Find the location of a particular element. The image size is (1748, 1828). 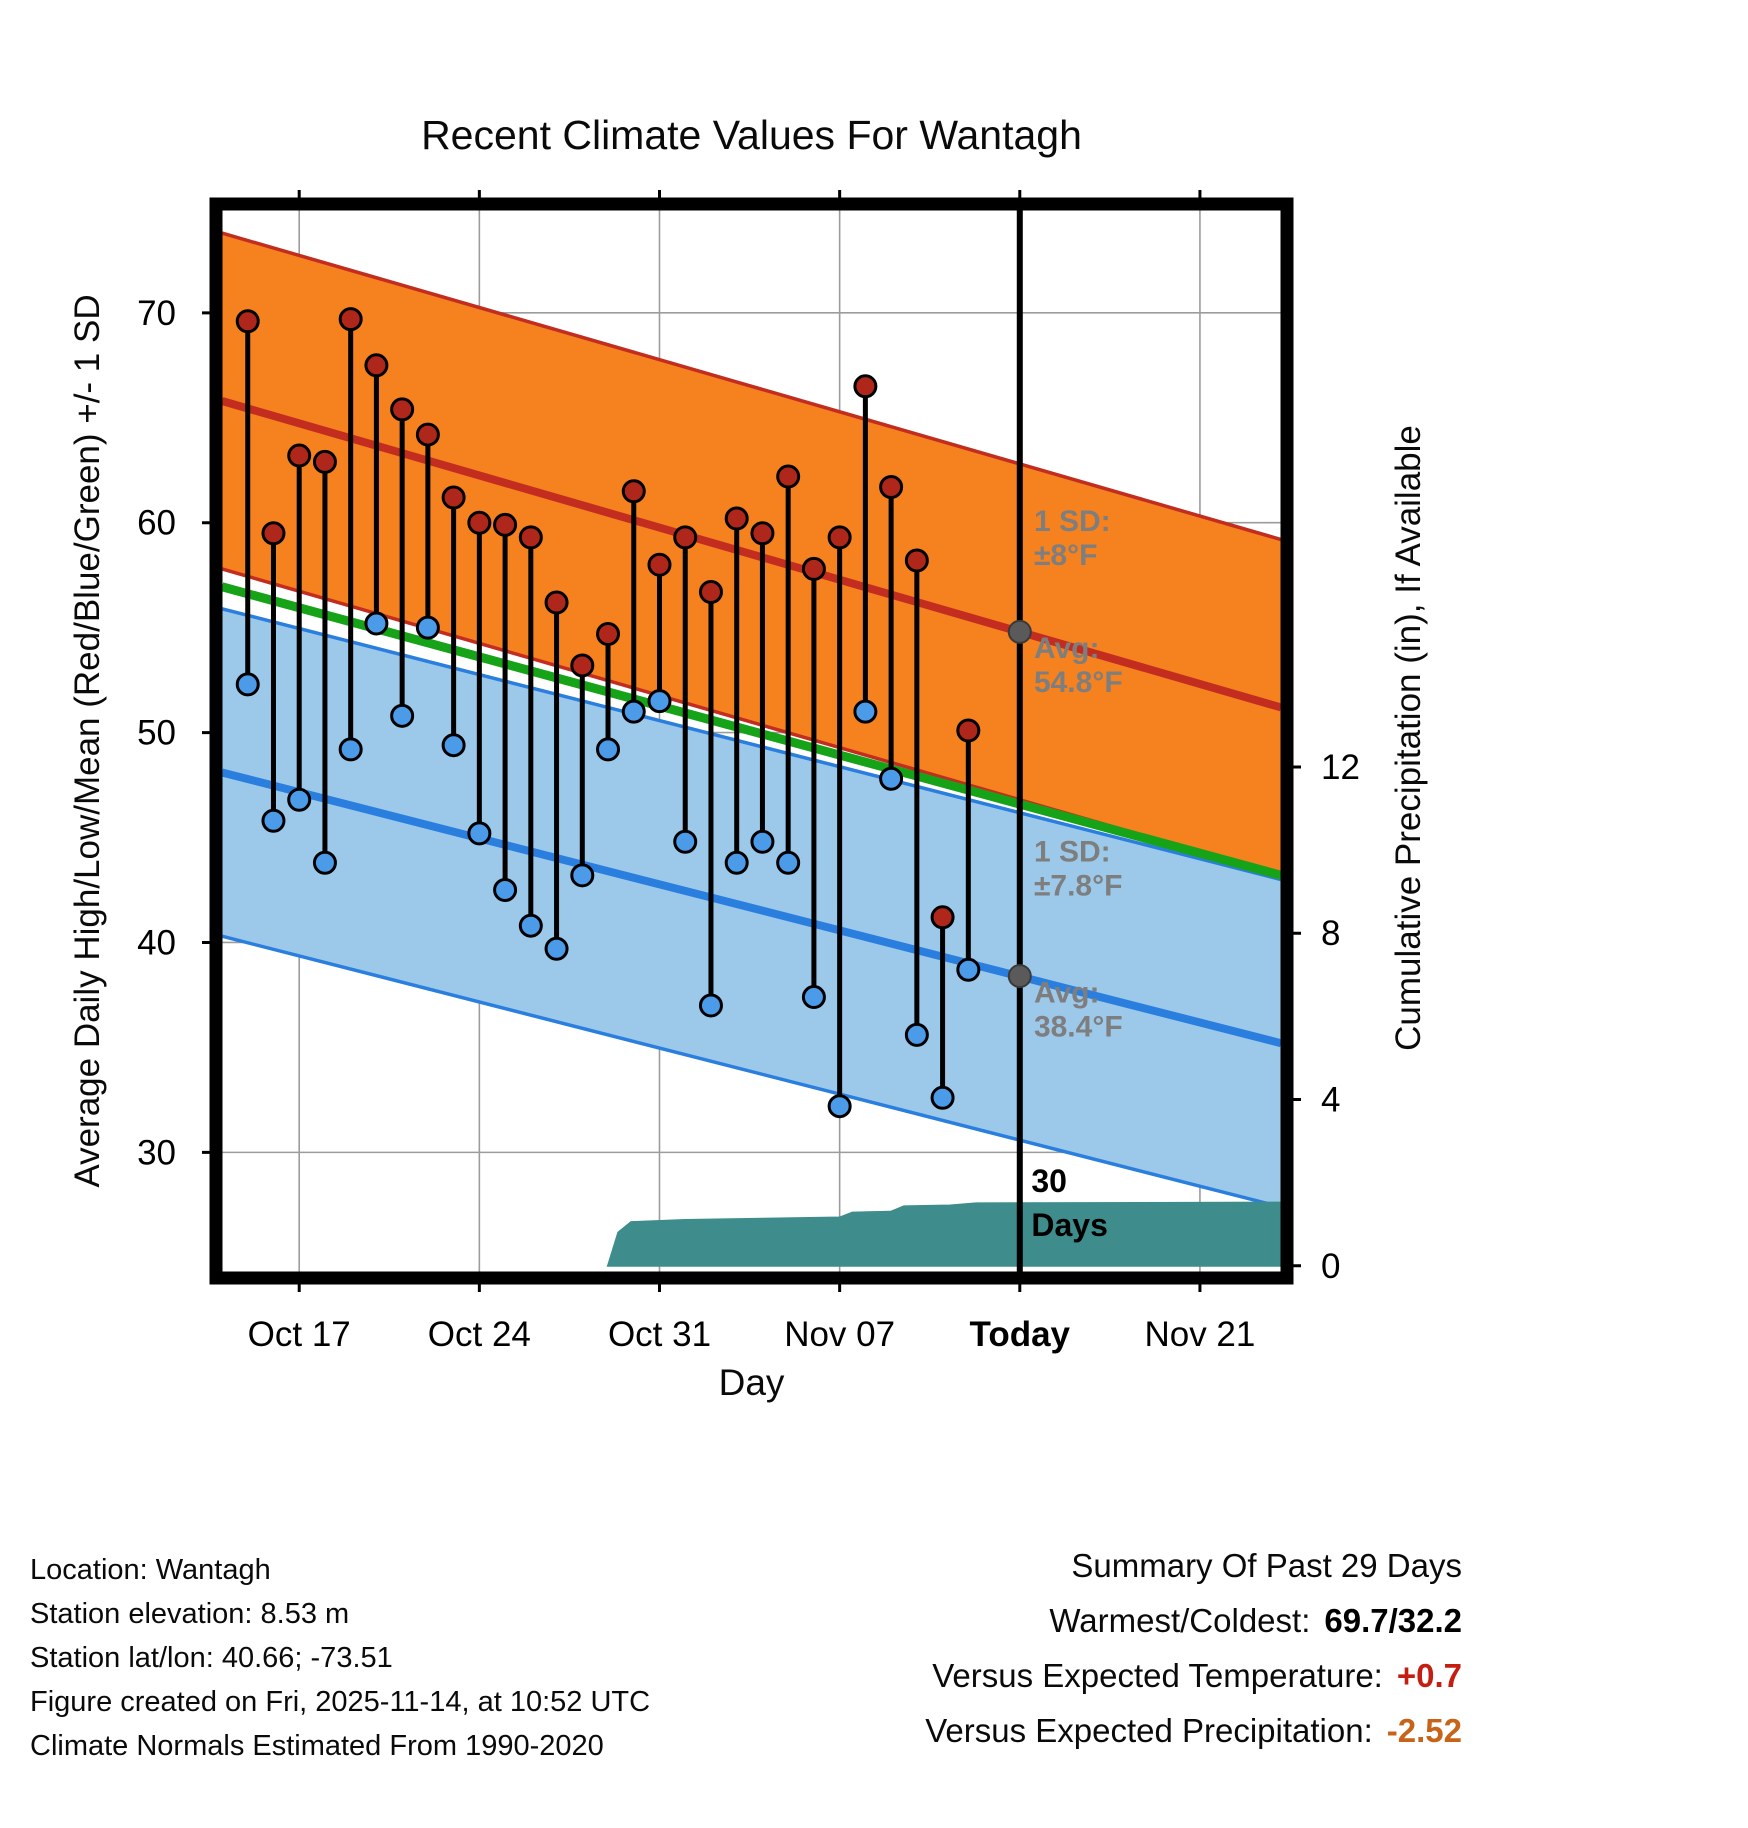

summary-row-label: Versus Expected Temperature: is located at coordinates (1157, 1675).